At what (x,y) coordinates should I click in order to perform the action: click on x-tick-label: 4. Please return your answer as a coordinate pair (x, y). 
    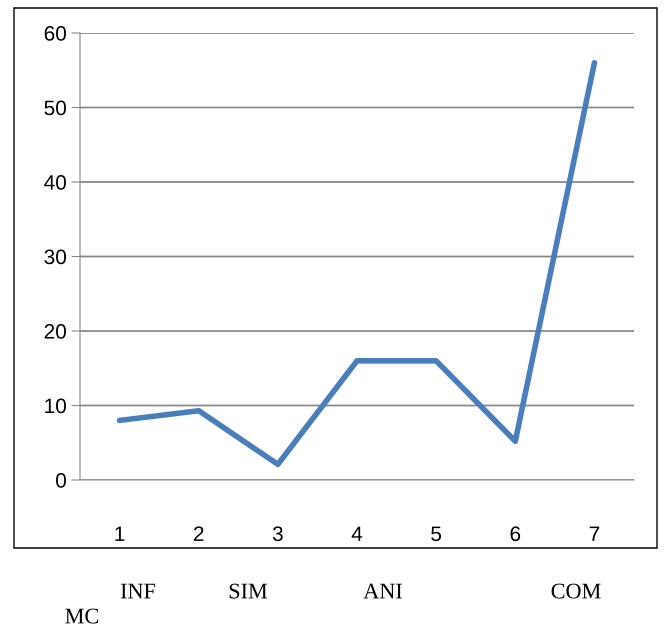
    Looking at the image, I should click on (357, 533).